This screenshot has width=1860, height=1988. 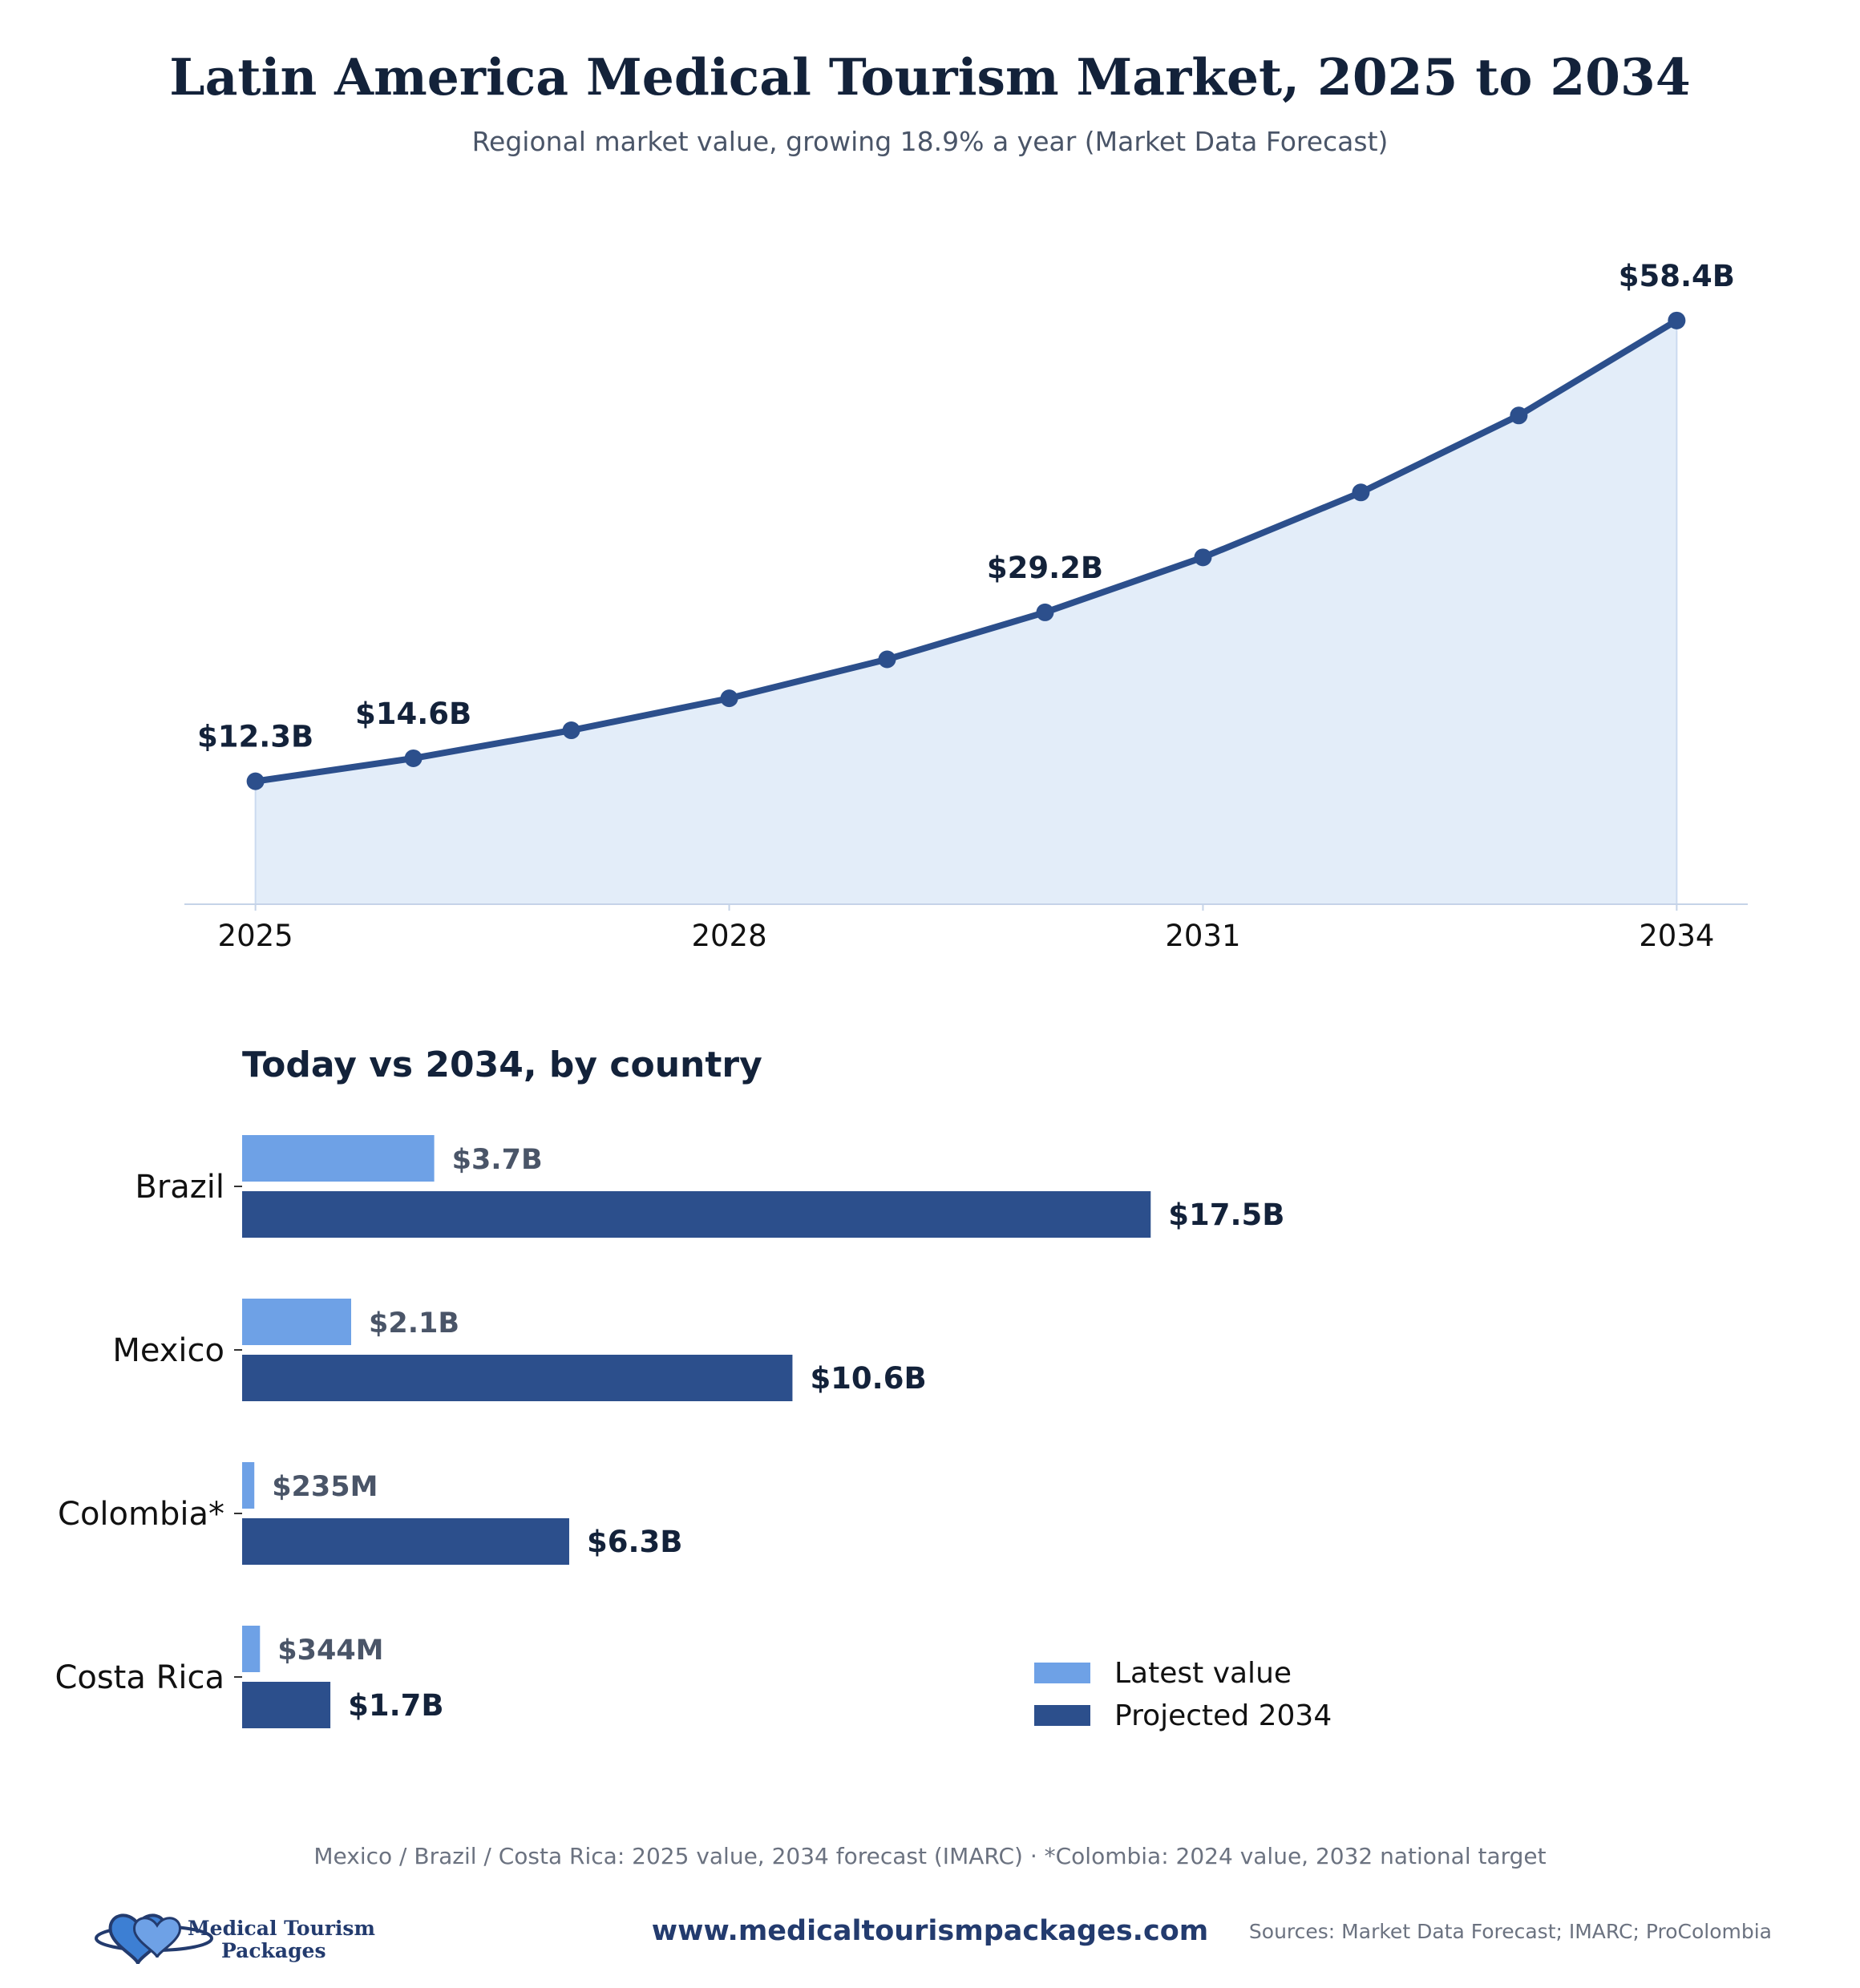 What do you see at coordinates (930, 1931) in the screenshot?
I see `website-link: www.medicaltourismpackages.com` at bounding box center [930, 1931].